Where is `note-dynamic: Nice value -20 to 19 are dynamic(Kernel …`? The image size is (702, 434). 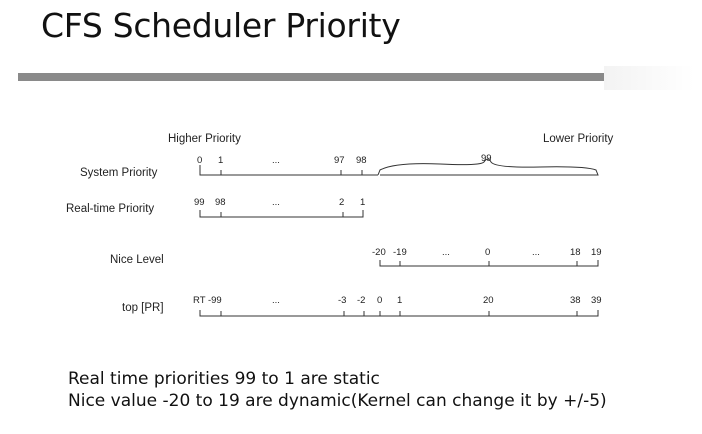
note-dynamic: Nice value -20 to 19 are dynamic(Kernel … is located at coordinates (337, 401).